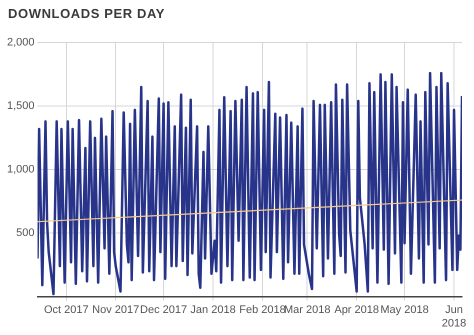  I want to click on x-tick-label: Oct 2017, so click(66, 310).